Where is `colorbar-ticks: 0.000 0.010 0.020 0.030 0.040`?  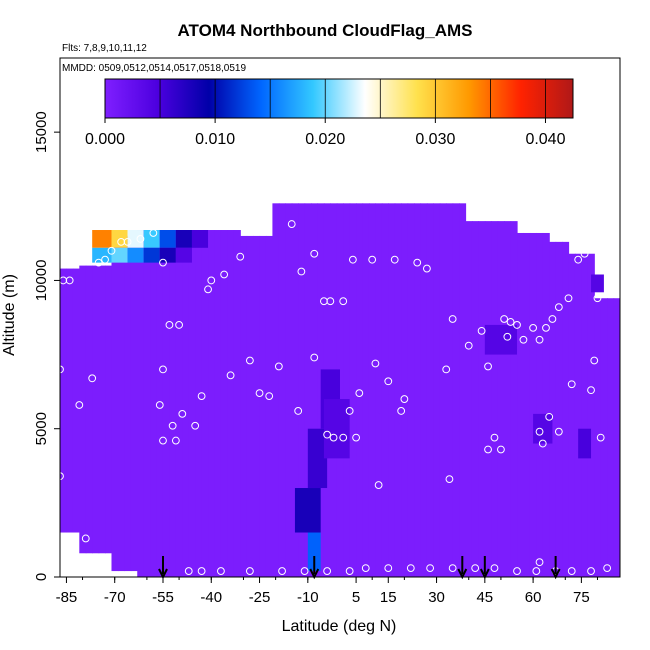 colorbar-ticks: 0.000 0.010 0.020 0.030 0.040 is located at coordinates (325, 113).